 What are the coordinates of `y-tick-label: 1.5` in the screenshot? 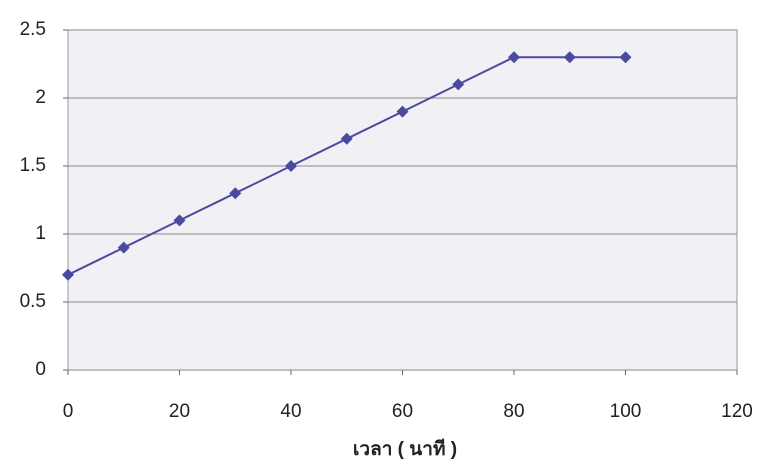 It's located at (33, 165).